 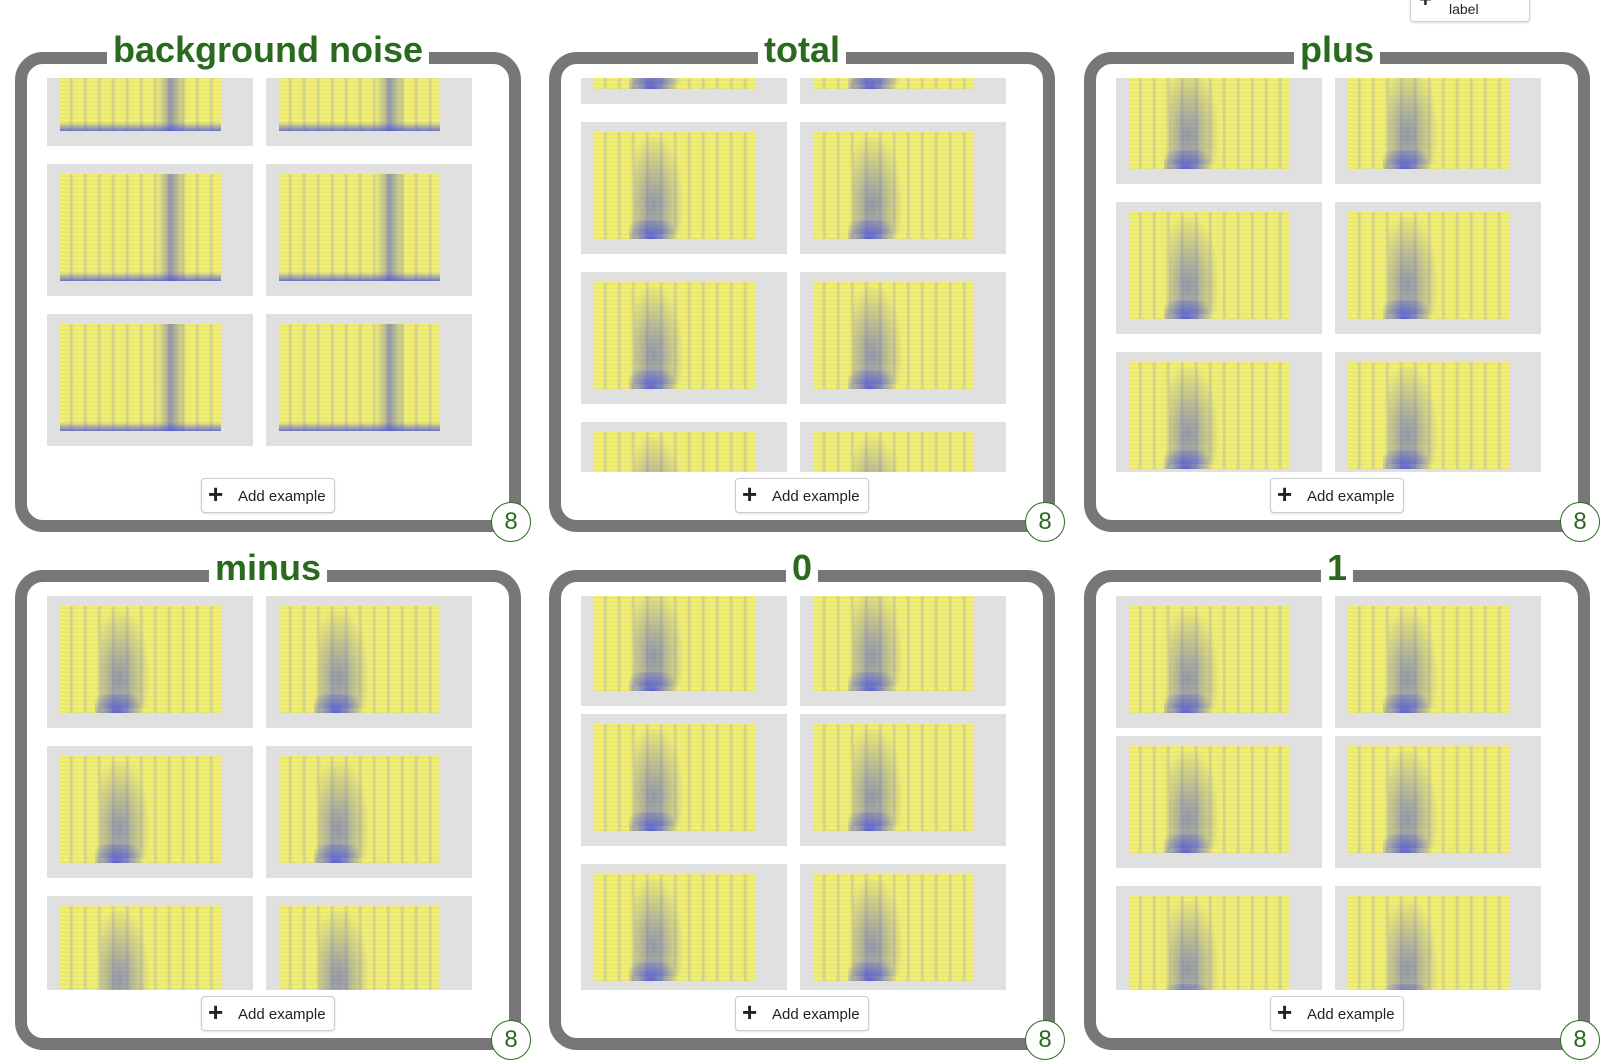 What do you see at coordinates (802, 568) in the screenshot?
I see `panel-title: 0` at bounding box center [802, 568].